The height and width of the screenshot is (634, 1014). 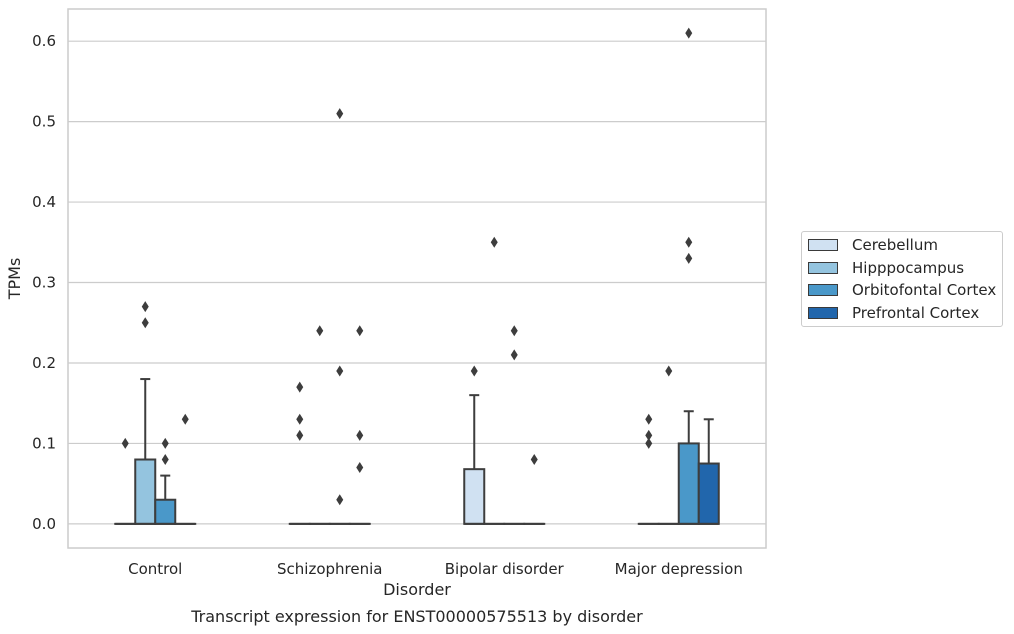 I want to click on x-axis-title: Disorder, so click(x=417, y=589).